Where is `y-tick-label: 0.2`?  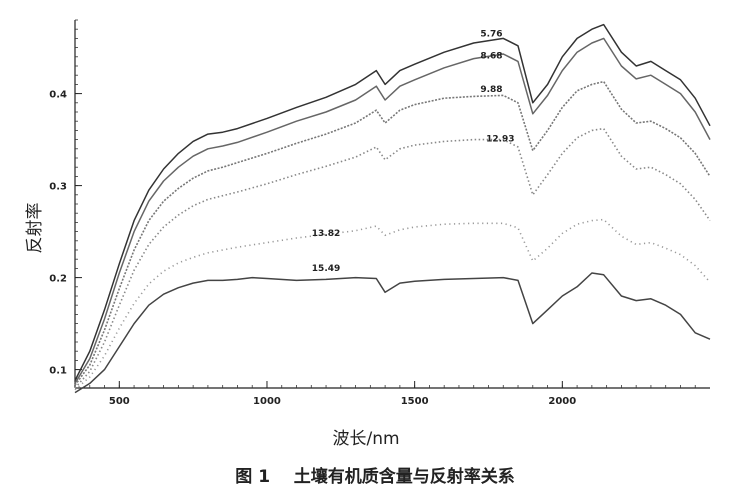 y-tick-label: 0.2 is located at coordinates (58, 279).